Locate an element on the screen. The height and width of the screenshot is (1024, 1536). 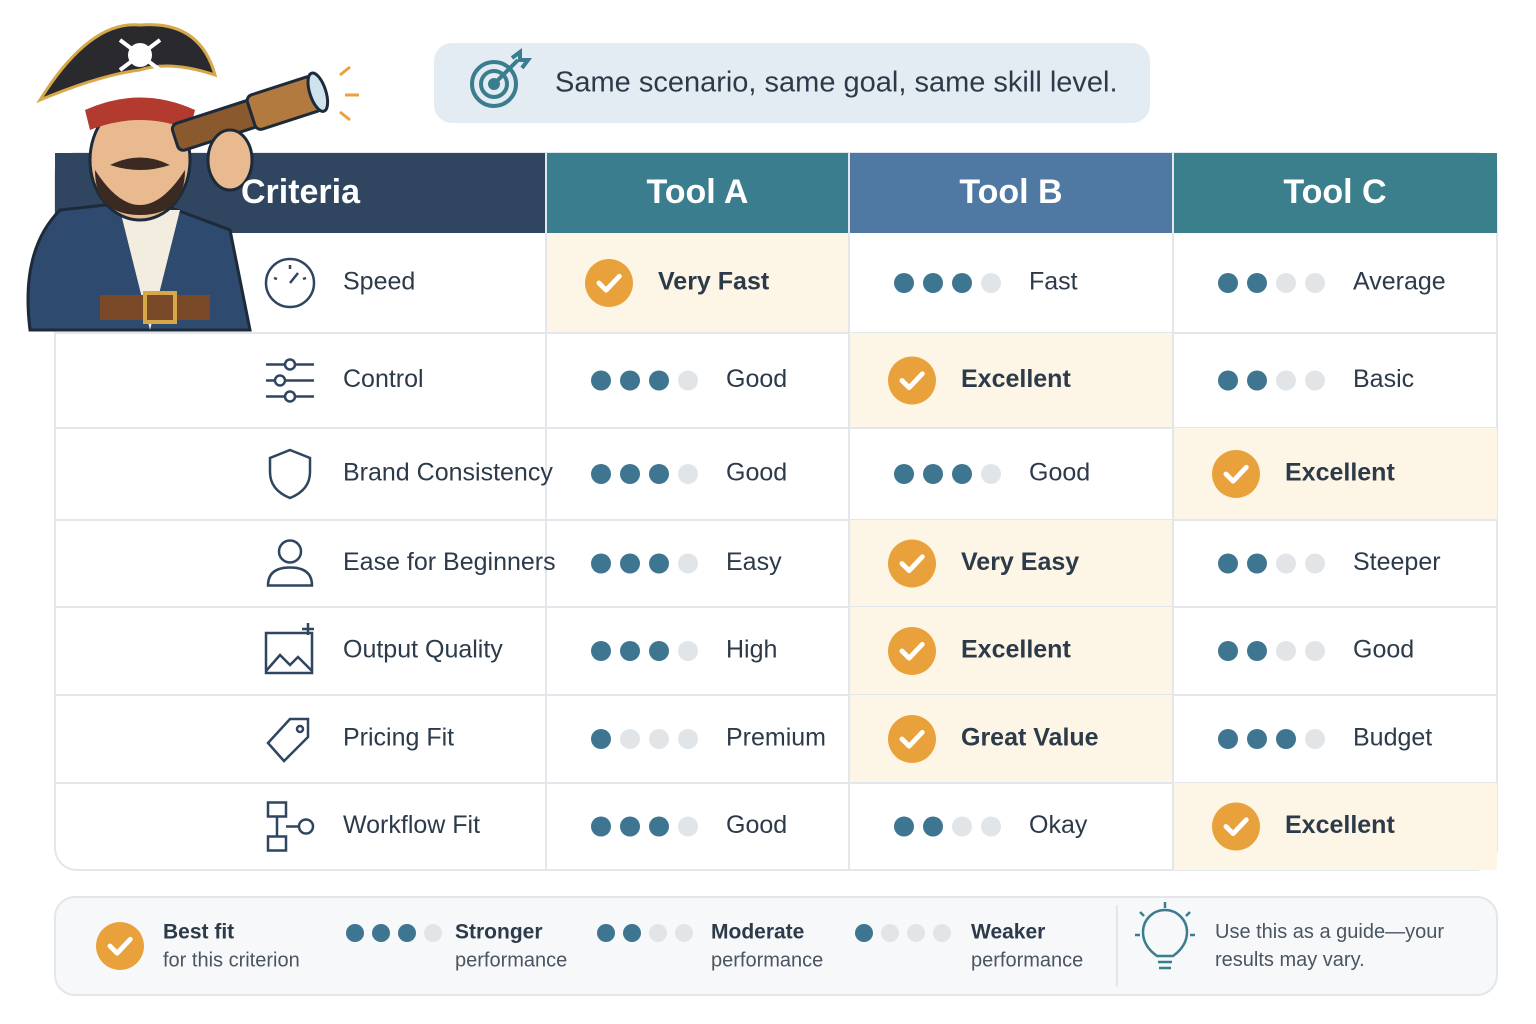
criterion-label: Output Quality is located at coordinates (423, 650).